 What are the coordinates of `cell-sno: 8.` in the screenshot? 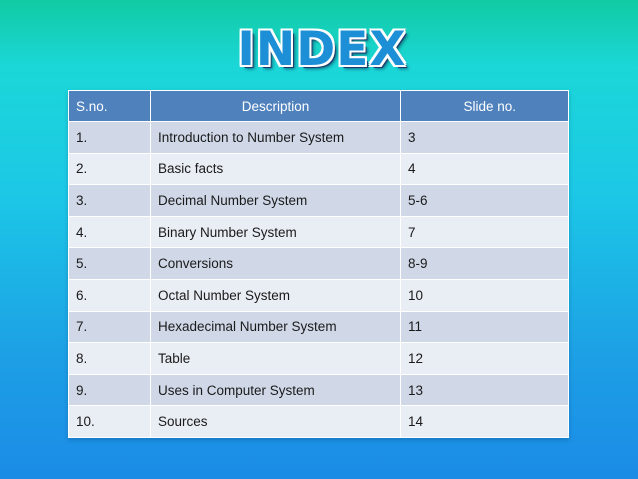 It's located at (109, 358).